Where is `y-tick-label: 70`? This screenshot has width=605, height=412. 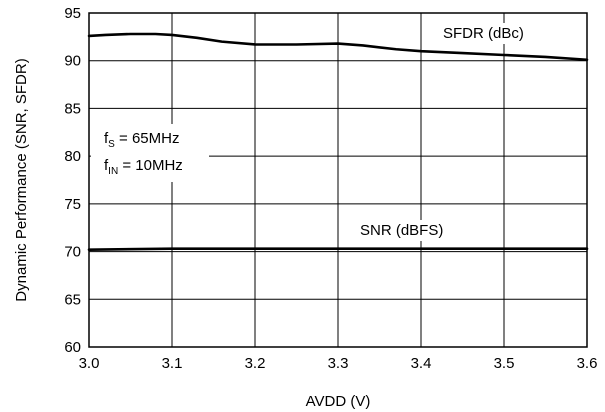
y-tick-label: 70 is located at coordinates (72, 252).